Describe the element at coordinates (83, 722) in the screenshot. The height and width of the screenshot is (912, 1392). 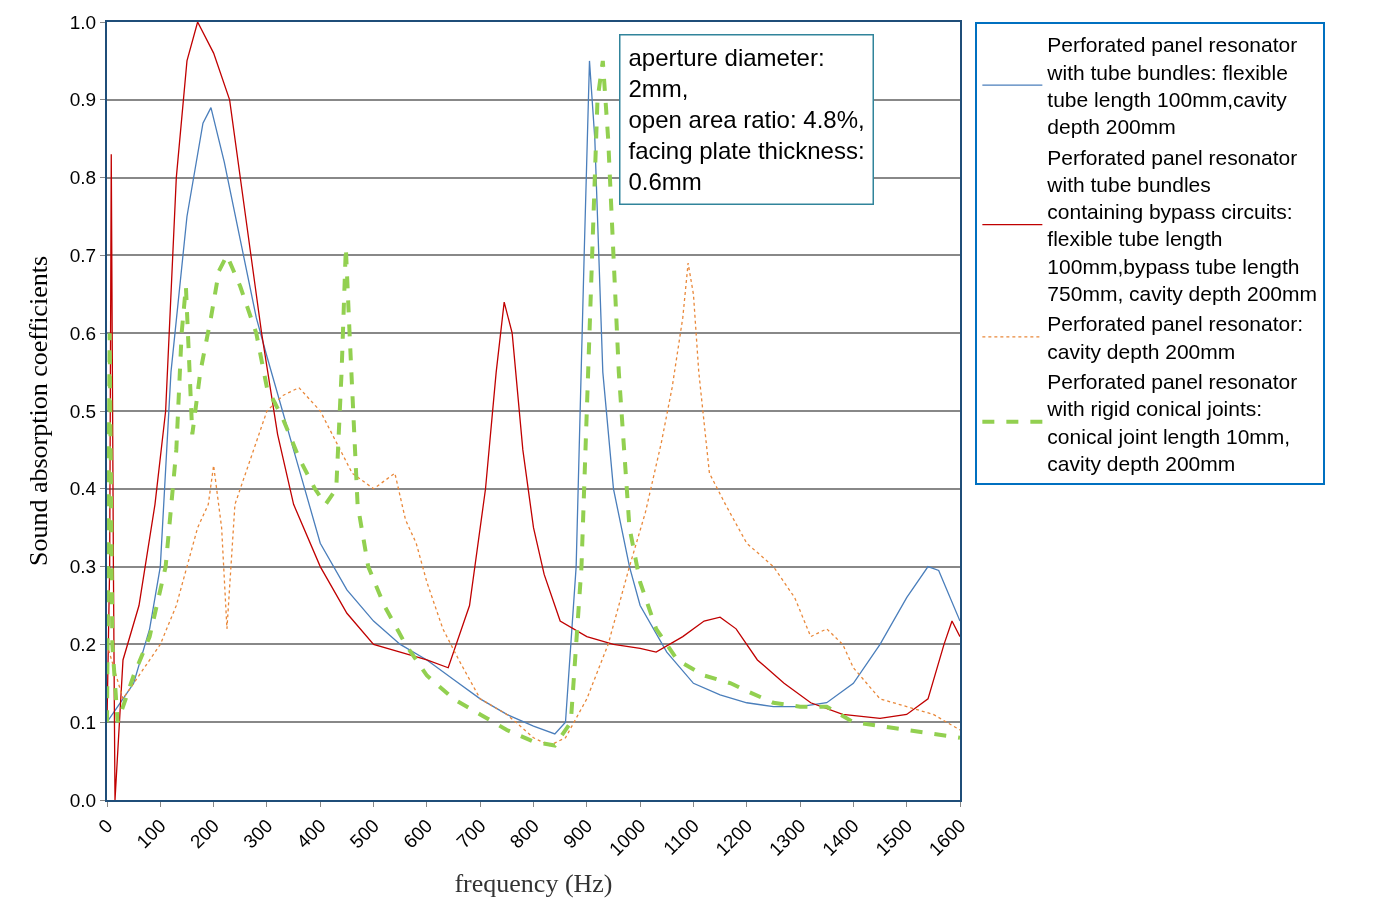
I see `y-tick-label: 0.1` at that location.